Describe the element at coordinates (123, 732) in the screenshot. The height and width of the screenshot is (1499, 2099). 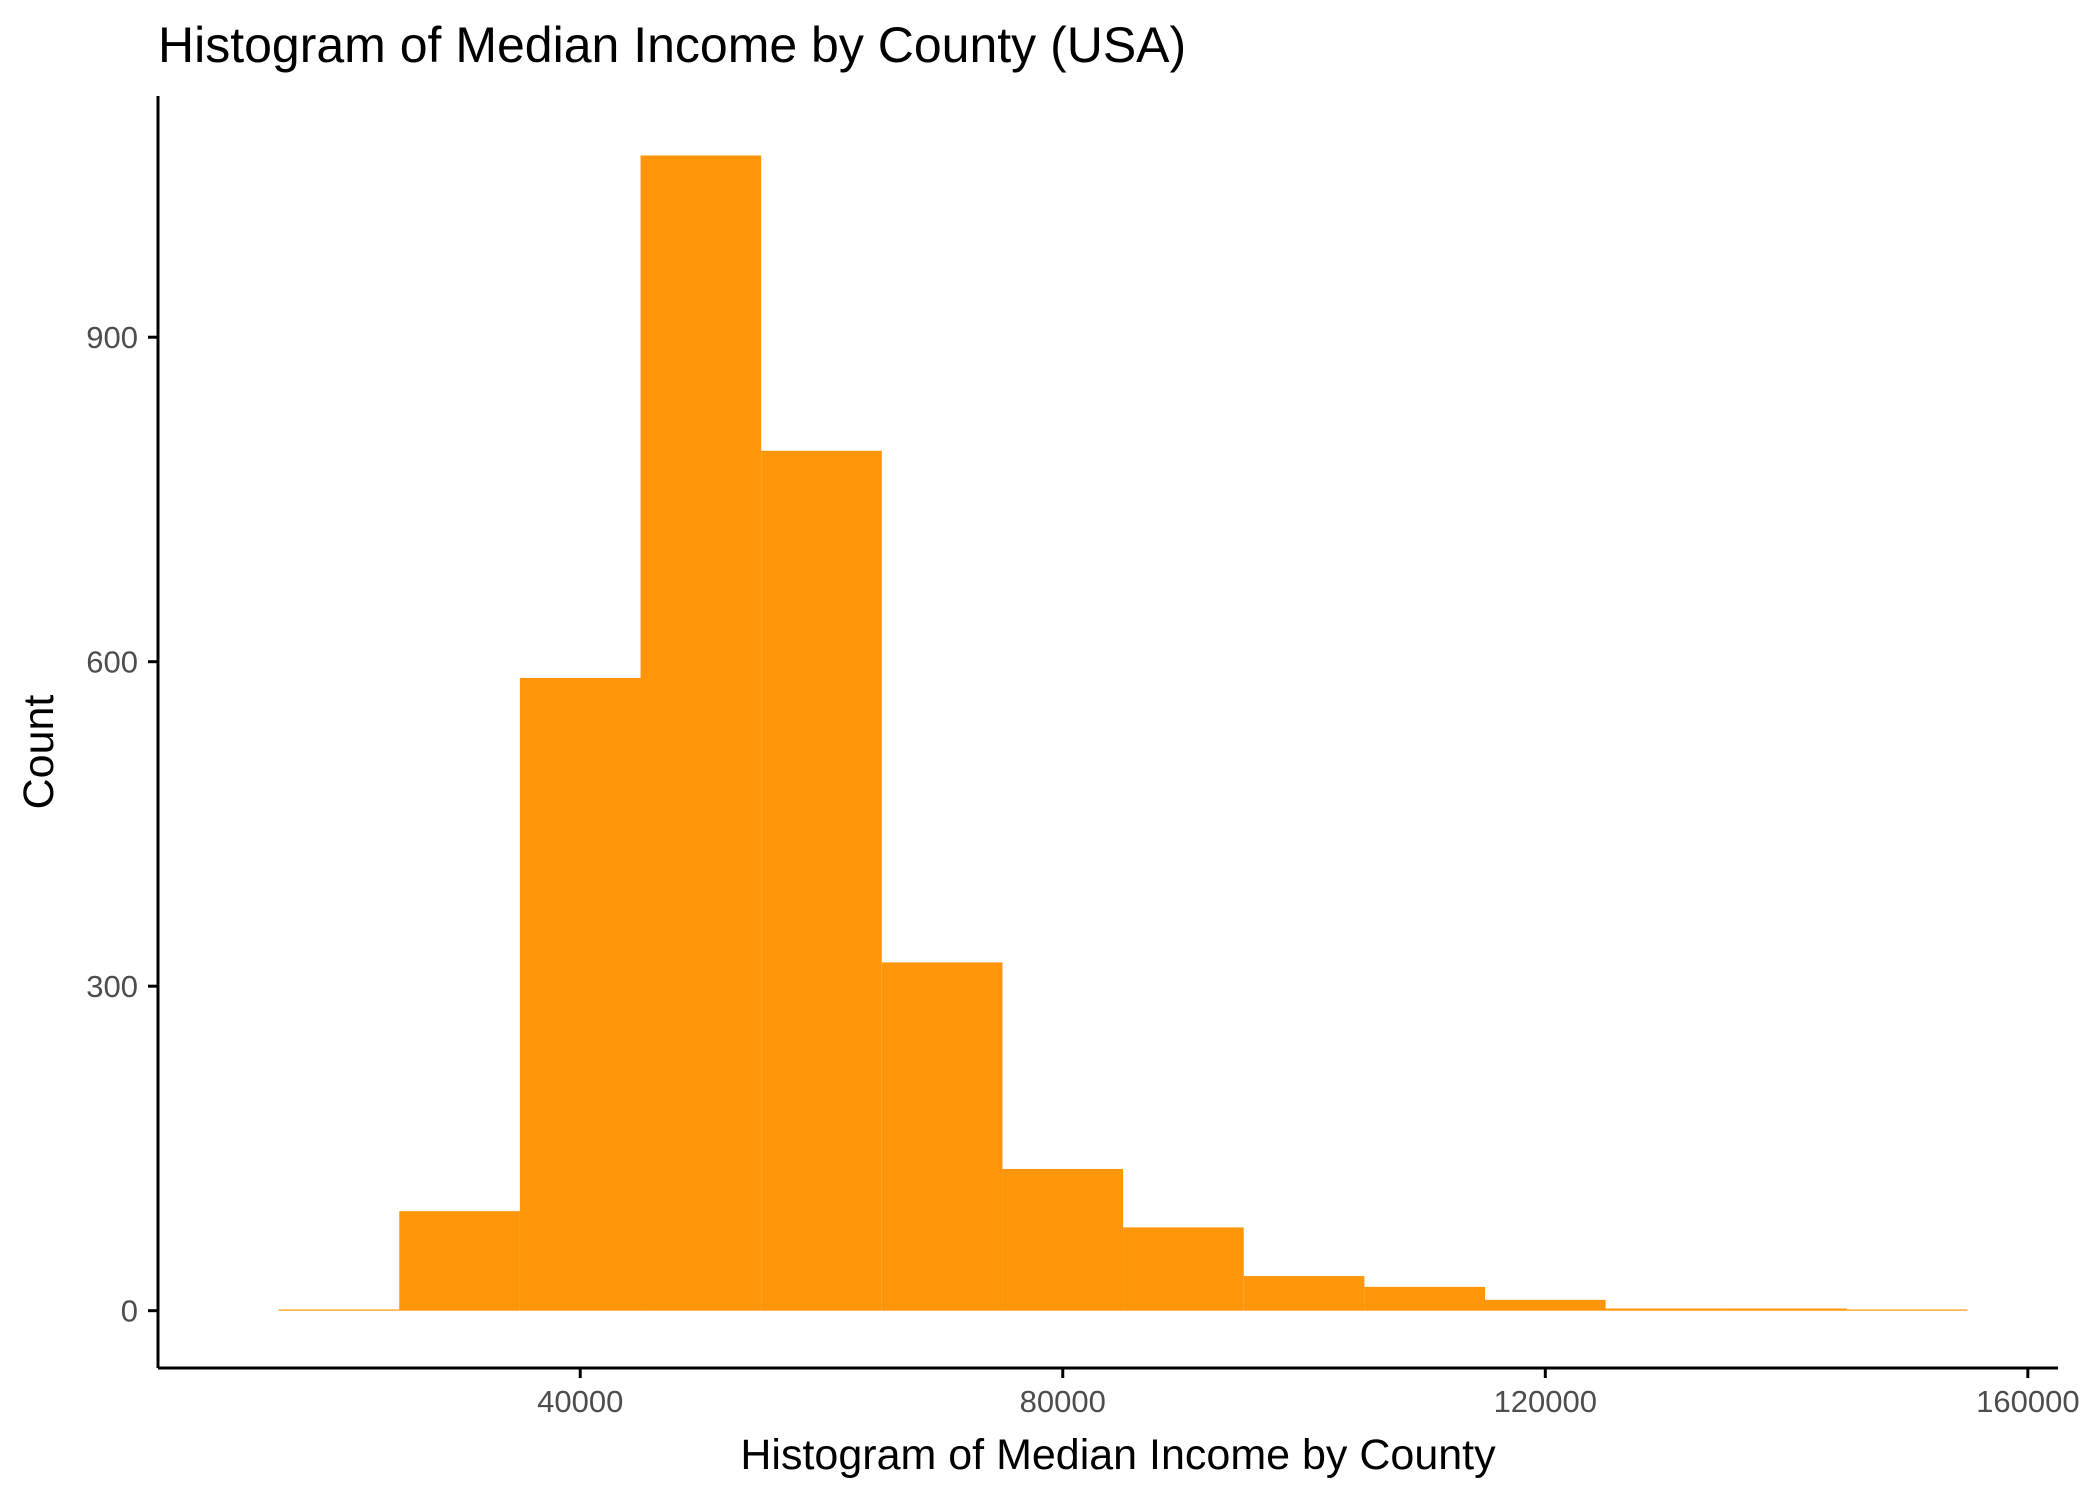
I see `y-axis: 0 300 600 900` at that location.